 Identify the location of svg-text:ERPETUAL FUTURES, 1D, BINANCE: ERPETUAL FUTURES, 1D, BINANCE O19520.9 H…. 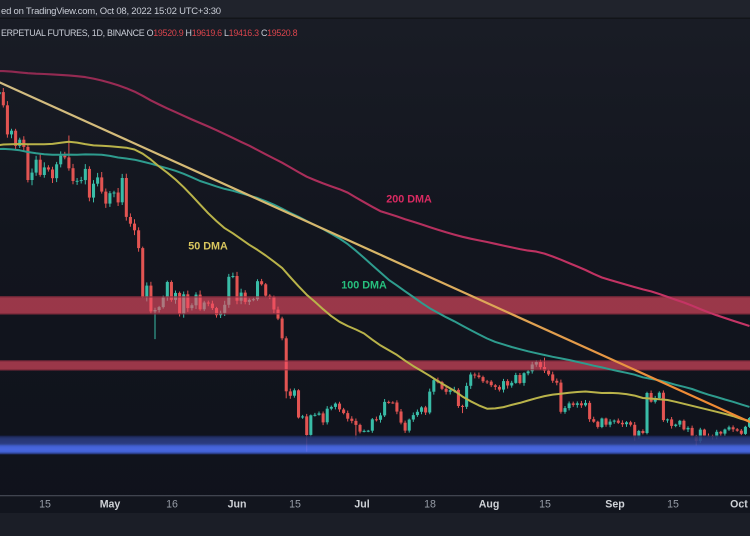
(149, 33).